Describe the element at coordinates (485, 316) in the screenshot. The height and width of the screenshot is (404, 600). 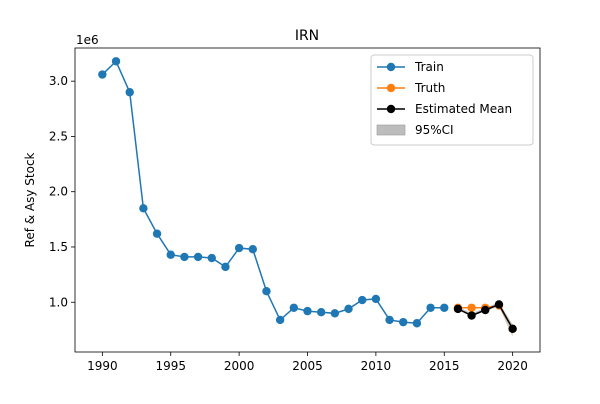
I see `series-estimated-mean` at that location.